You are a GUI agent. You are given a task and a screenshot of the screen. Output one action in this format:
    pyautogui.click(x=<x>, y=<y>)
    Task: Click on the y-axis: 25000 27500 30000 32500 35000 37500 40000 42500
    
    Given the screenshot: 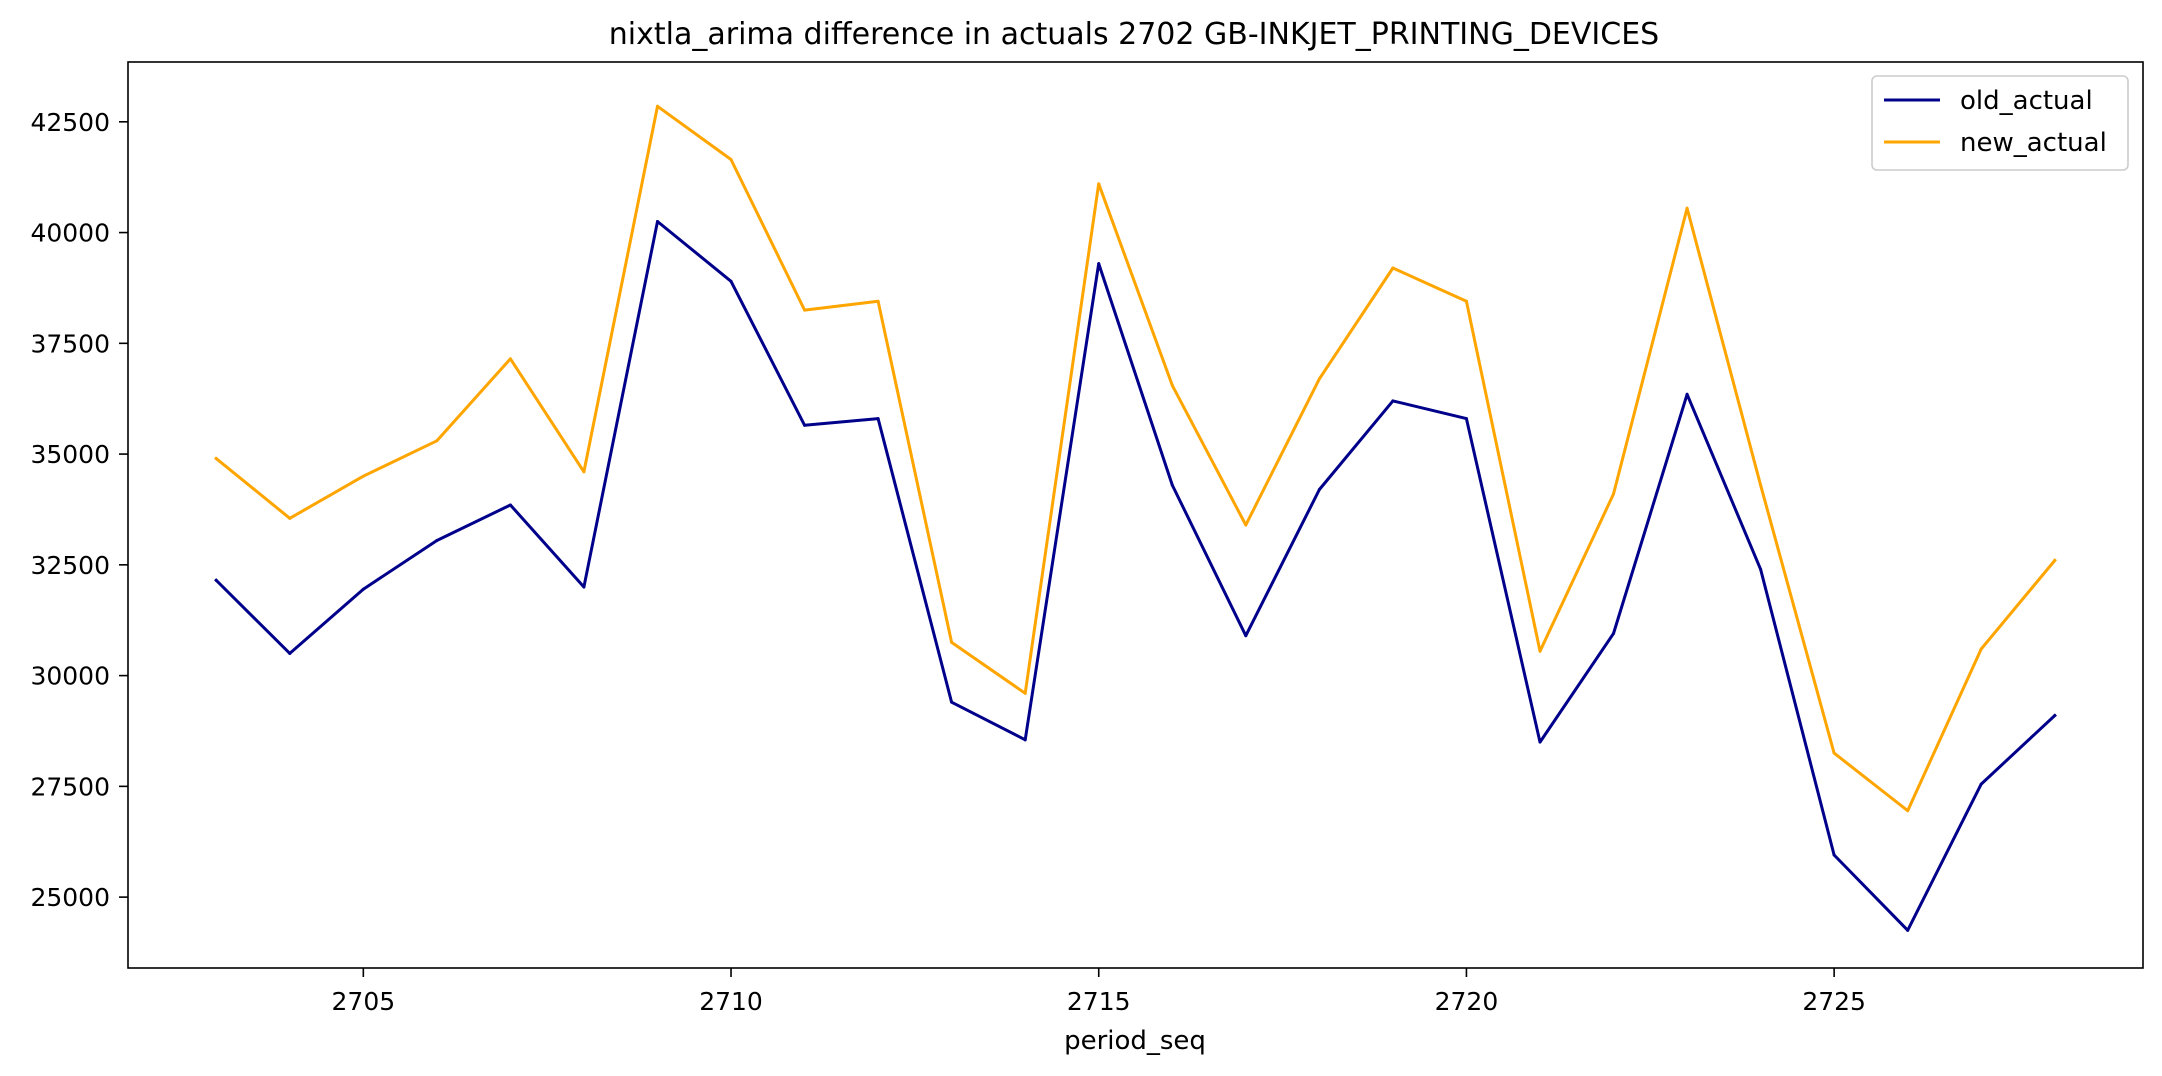 What is the action you would take?
    pyautogui.click(x=79, y=510)
    